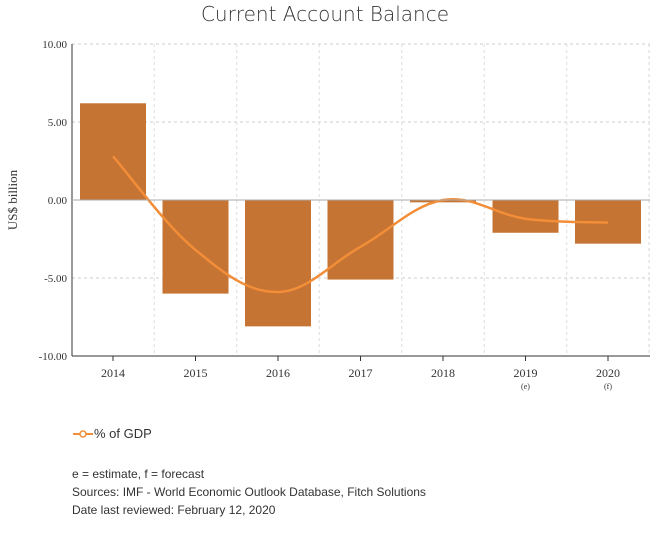 This screenshot has width=650, height=538. Describe the element at coordinates (608, 373) in the screenshot. I see `x-tick-label: 2020` at that location.